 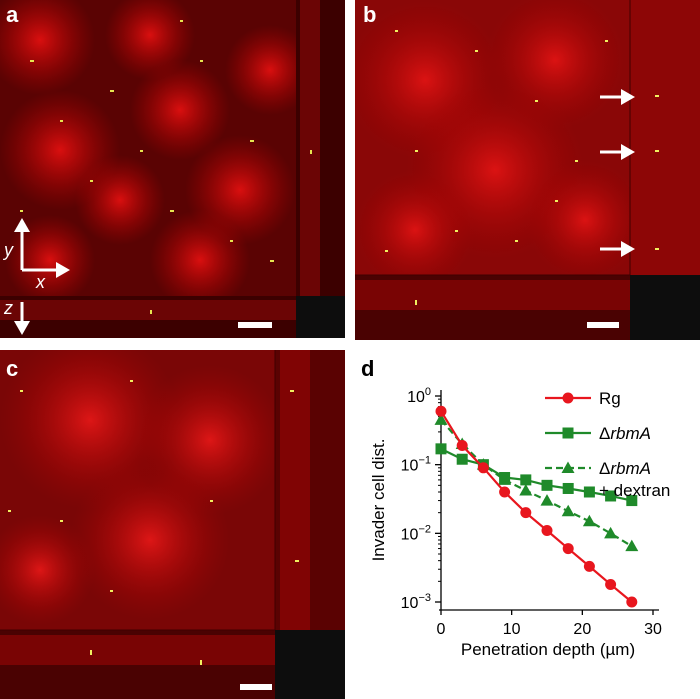 What do you see at coordinates (653, 629) in the screenshot?
I see `x-tick-label: 30` at bounding box center [653, 629].